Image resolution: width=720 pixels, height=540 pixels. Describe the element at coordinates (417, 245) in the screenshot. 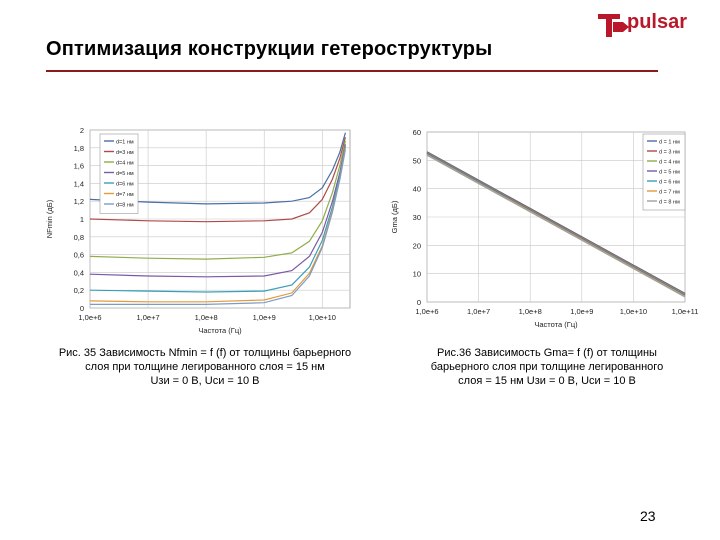

I see `y-tick-label: 20` at that location.